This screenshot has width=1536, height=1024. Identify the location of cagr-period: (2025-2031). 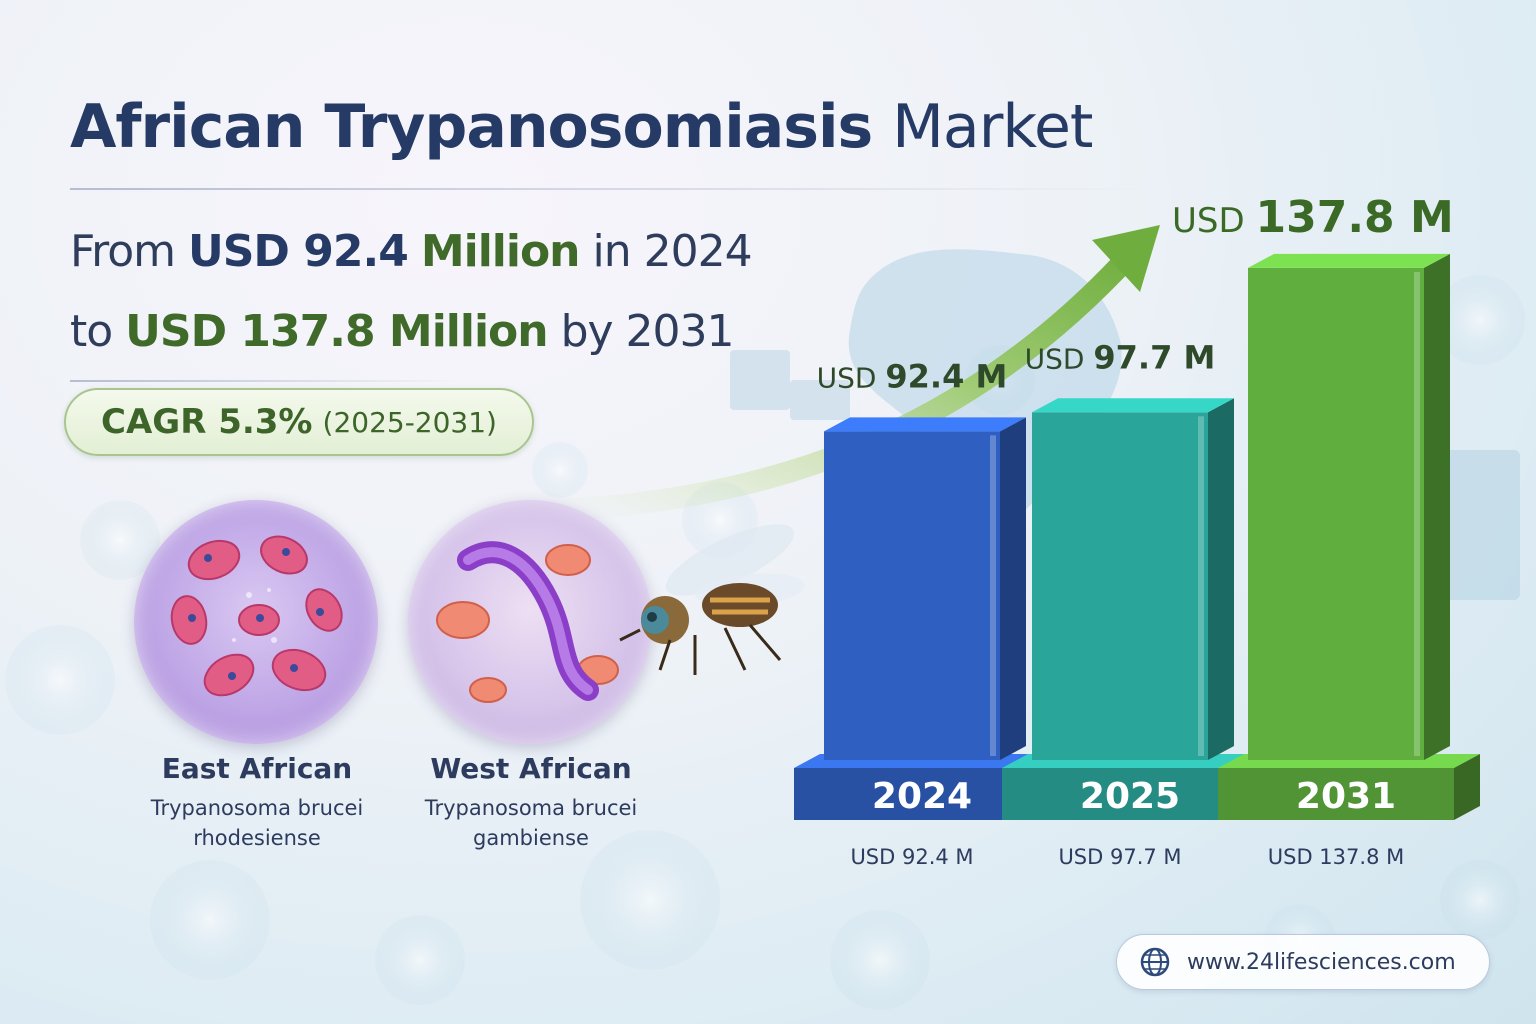
(409, 422).